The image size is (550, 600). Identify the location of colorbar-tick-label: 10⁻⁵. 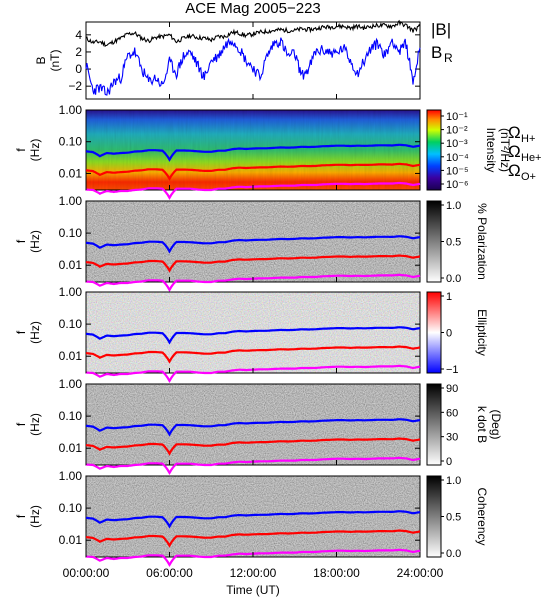
(457, 171).